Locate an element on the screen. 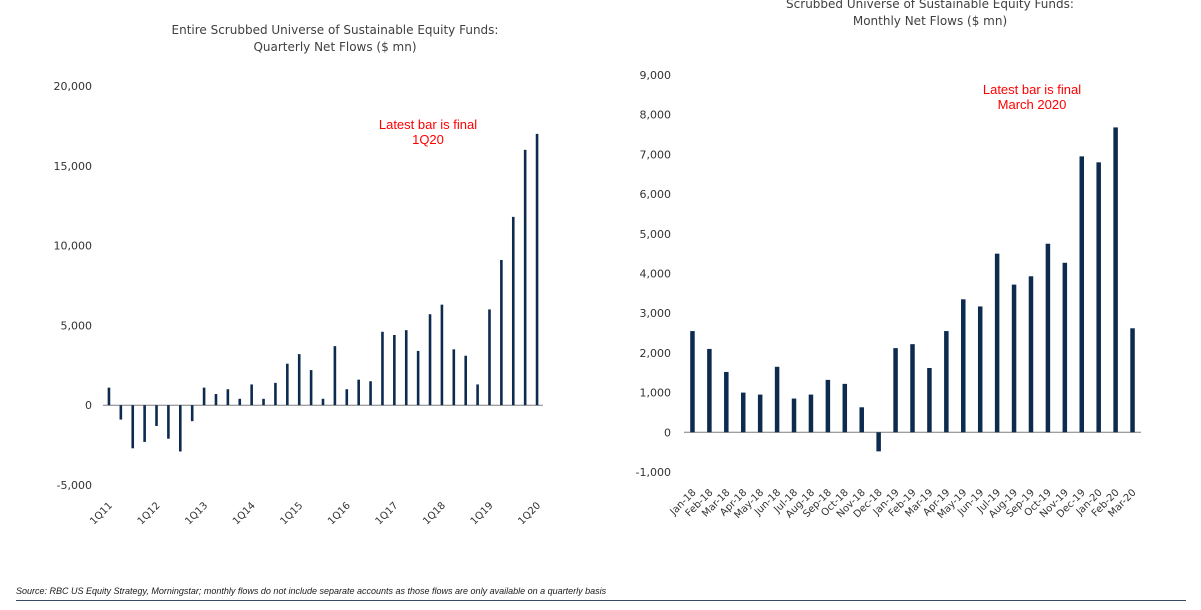 Image resolution: width=1201 pixels, height=610 pixels. x-tick-label: 1Q18 is located at coordinates (434, 513).